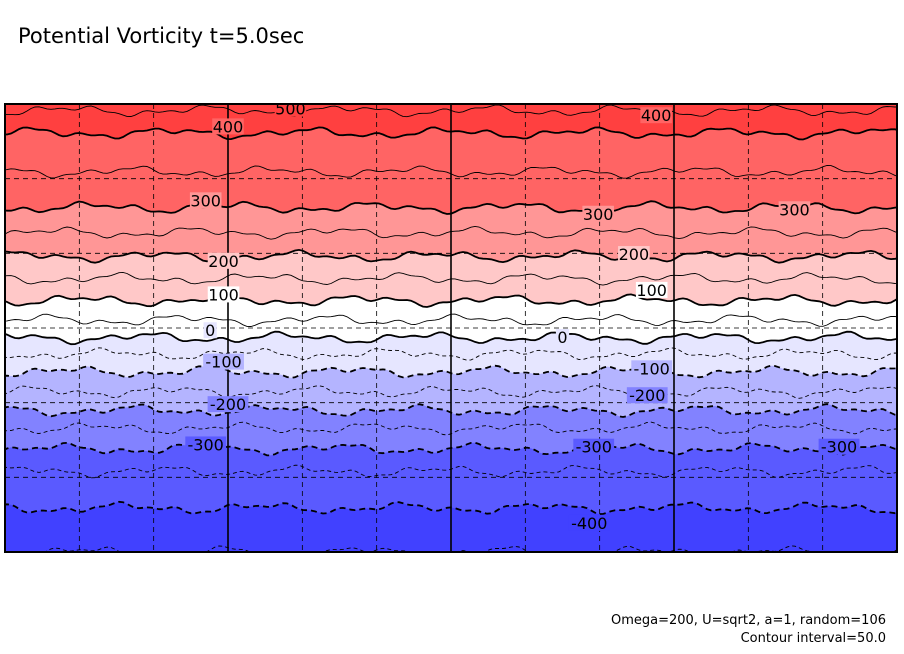 This screenshot has width=904, height=654. I want to click on contour-interval-note: Contour interval=50.0, so click(813, 638).